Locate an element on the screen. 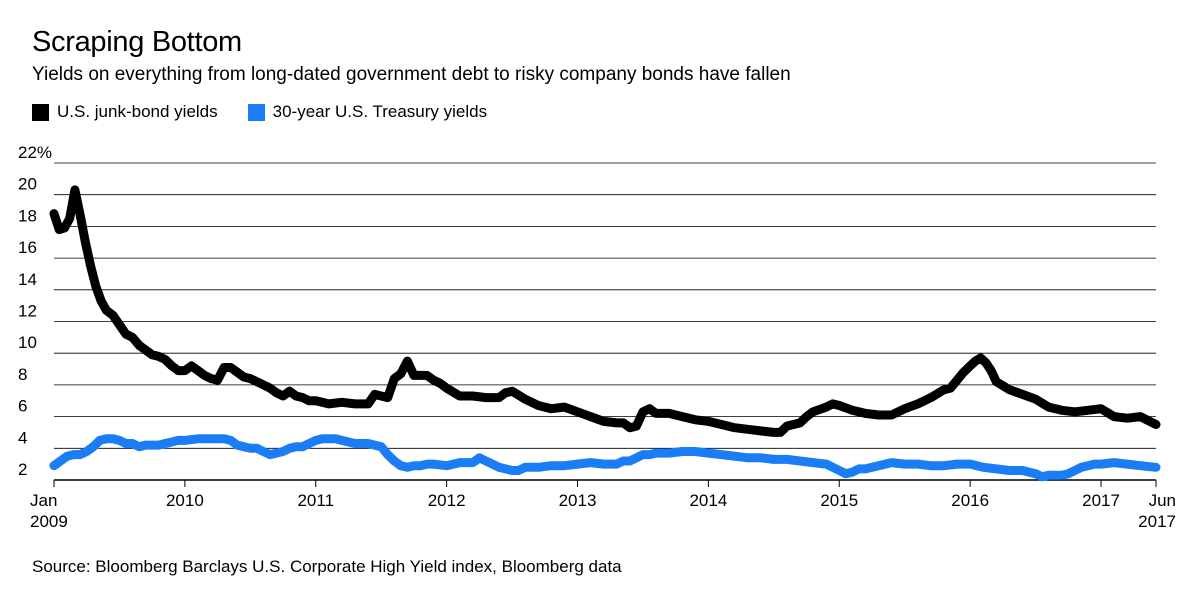  y-tick-label: 18 is located at coordinates (27, 215).